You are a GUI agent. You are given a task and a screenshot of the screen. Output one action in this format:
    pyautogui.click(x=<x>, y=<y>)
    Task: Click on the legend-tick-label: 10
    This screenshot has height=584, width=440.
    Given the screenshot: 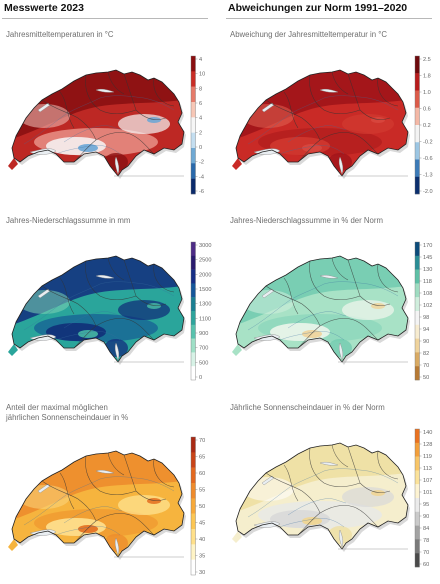 What is the action you would take?
    pyautogui.click(x=202, y=75)
    